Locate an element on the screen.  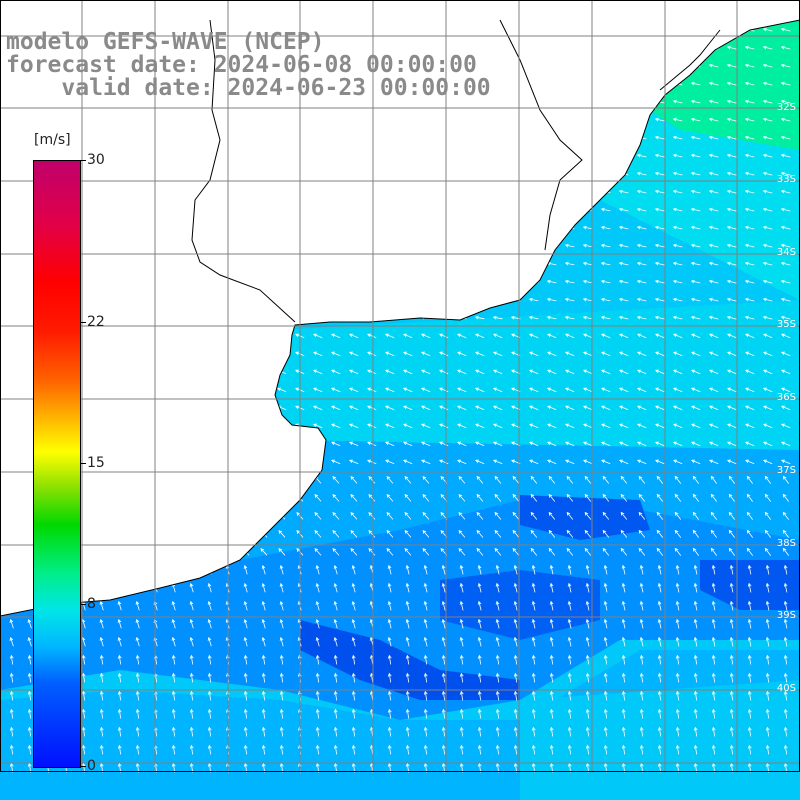
latitude-label: 37S is located at coordinates (786, 470).